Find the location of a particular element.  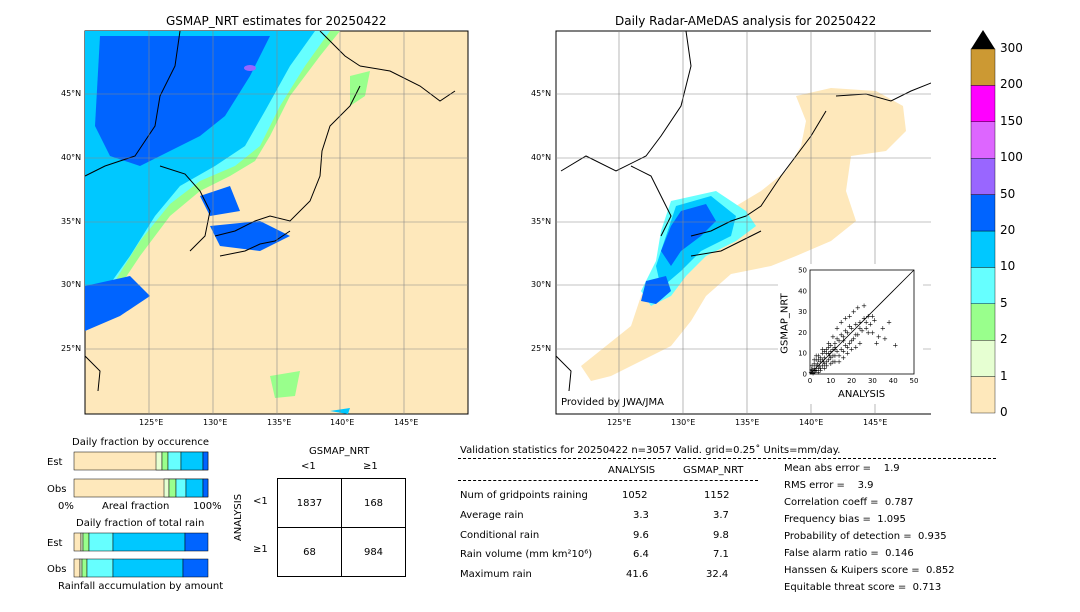

scatter-x-tick: 30 is located at coordinates (872, 381).